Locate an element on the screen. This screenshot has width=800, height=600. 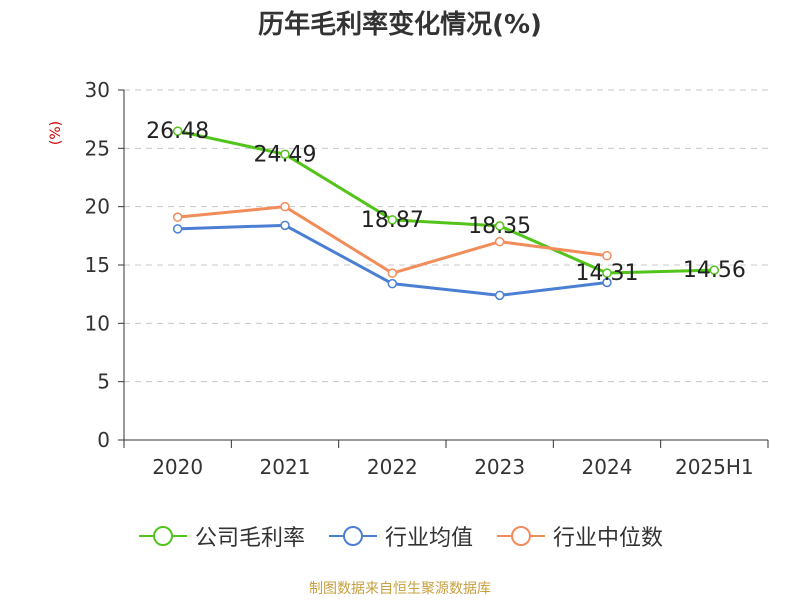
y-tick-label: 0 is located at coordinates (103, 440).